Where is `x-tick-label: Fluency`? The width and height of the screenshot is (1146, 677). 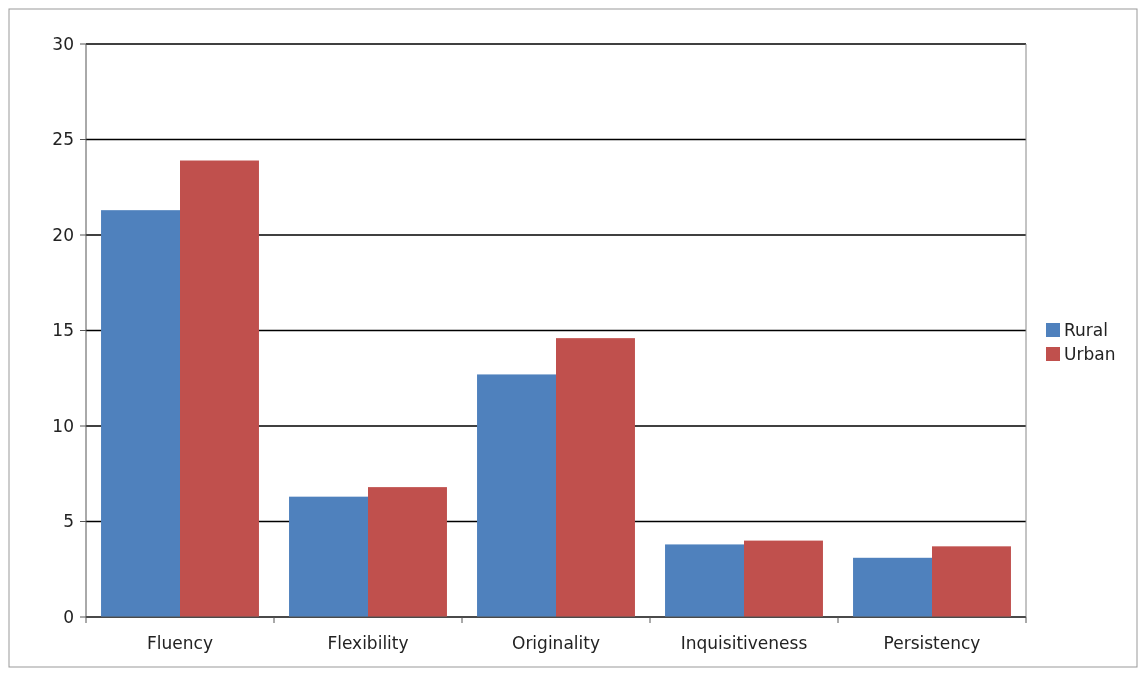 x-tick-label: Fluency is located at coordinates (180, 643).